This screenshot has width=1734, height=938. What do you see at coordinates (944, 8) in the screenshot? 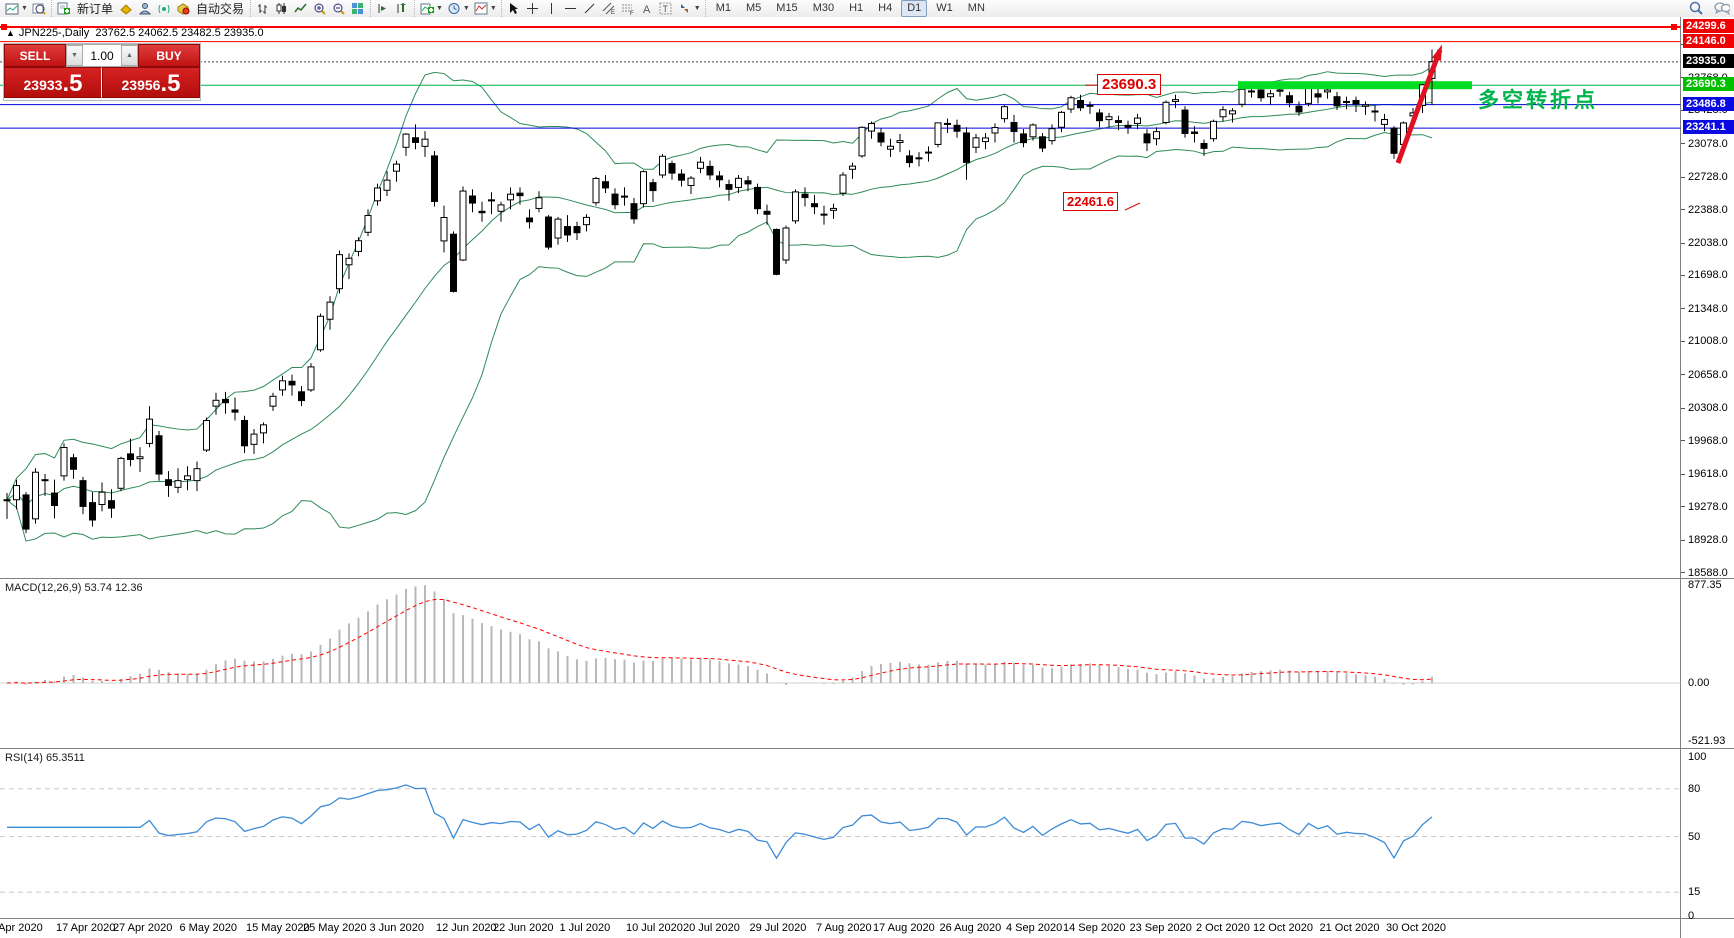
I see `timeframe-W1: W1` at bounding box center [944, 8].